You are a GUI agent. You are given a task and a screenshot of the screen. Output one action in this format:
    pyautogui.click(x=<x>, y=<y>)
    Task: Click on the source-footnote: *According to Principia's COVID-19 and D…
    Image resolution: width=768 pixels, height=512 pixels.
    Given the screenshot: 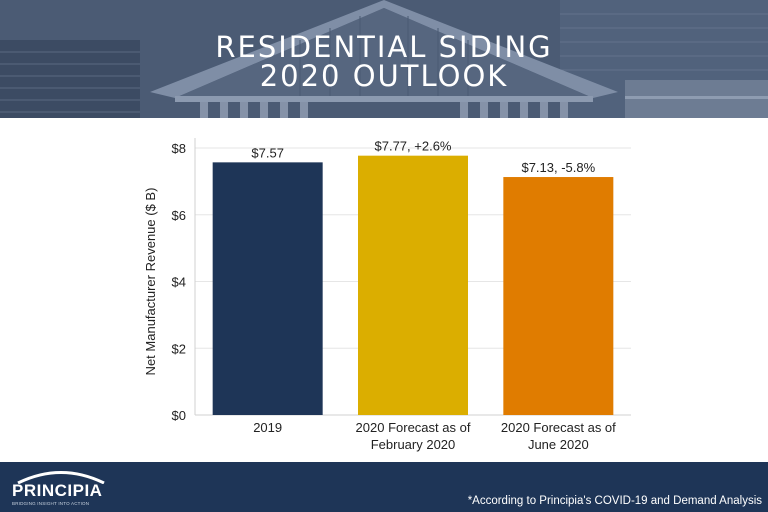 What is the action you would take?
    pyautogui.click(x=614, y=501)
    